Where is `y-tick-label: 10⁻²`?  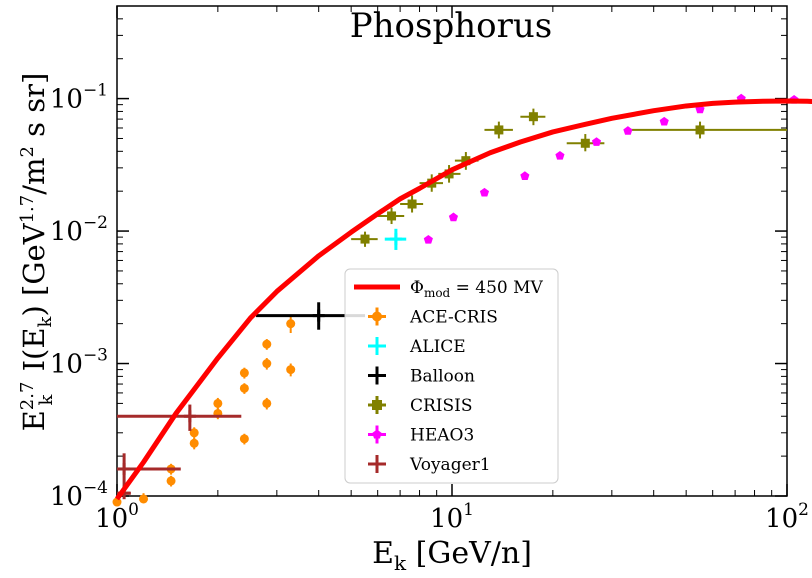
y-tick-label: 10⁻² is located at coordinates (79, 230).